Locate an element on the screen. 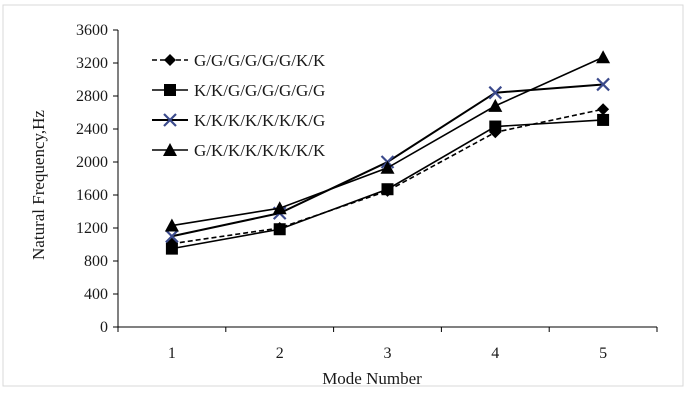  legend-marker-triangle is located at coordinates (170, 149).